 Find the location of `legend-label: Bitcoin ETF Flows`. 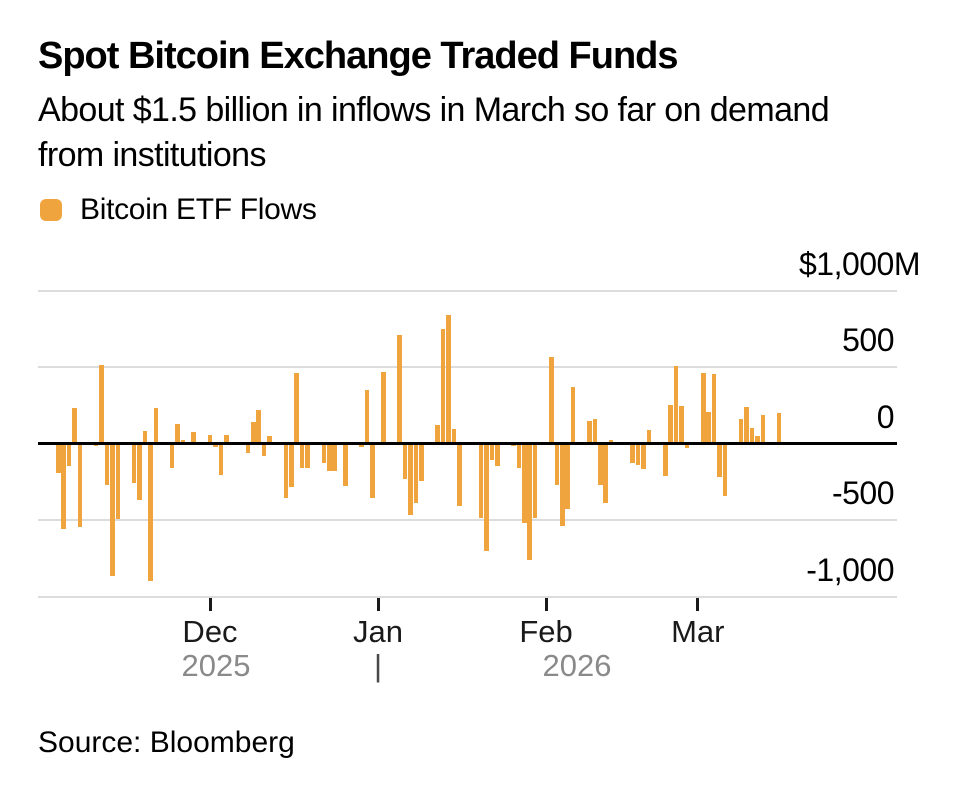

legend-label: Bitcoin ETF Flows is located at coordinates (198, 209).